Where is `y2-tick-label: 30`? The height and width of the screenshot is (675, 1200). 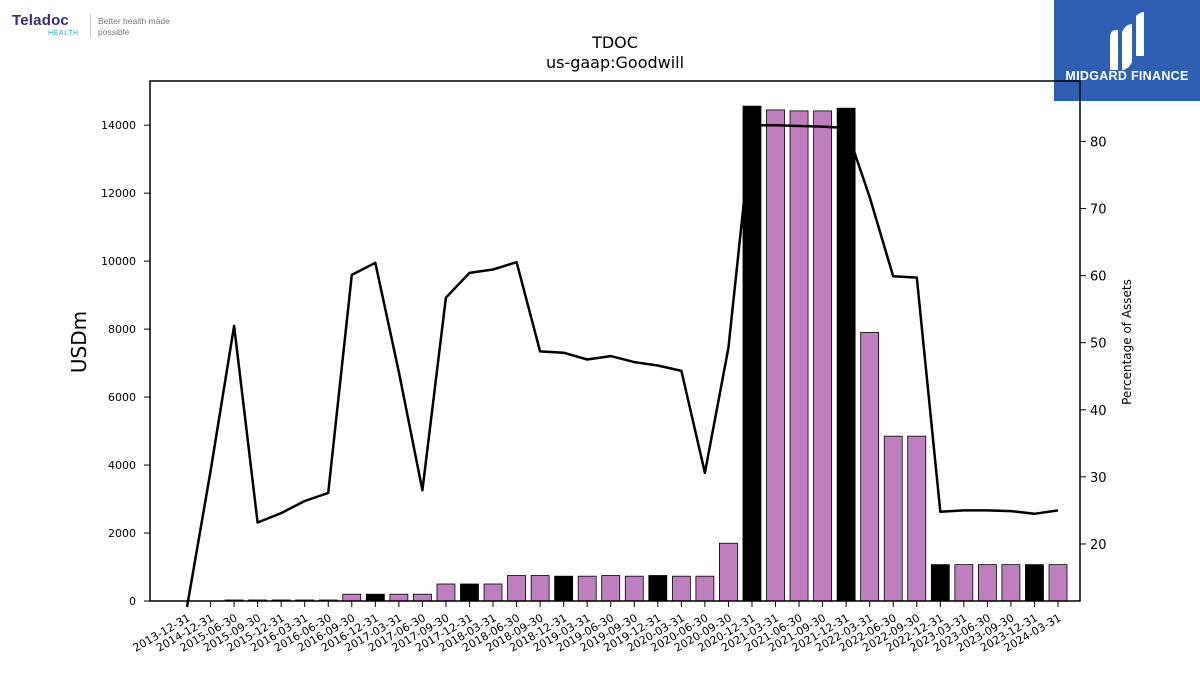 y2-tick-label: 30 is located at coordinates (1098, 478).